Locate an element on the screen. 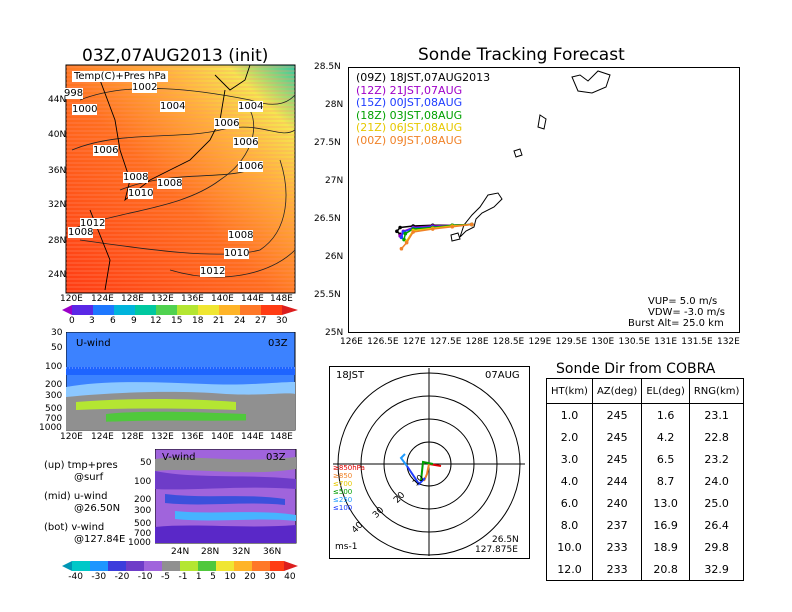 The height and width of the screenshot is (612, 792). islands is located at coordinates (530, 156).